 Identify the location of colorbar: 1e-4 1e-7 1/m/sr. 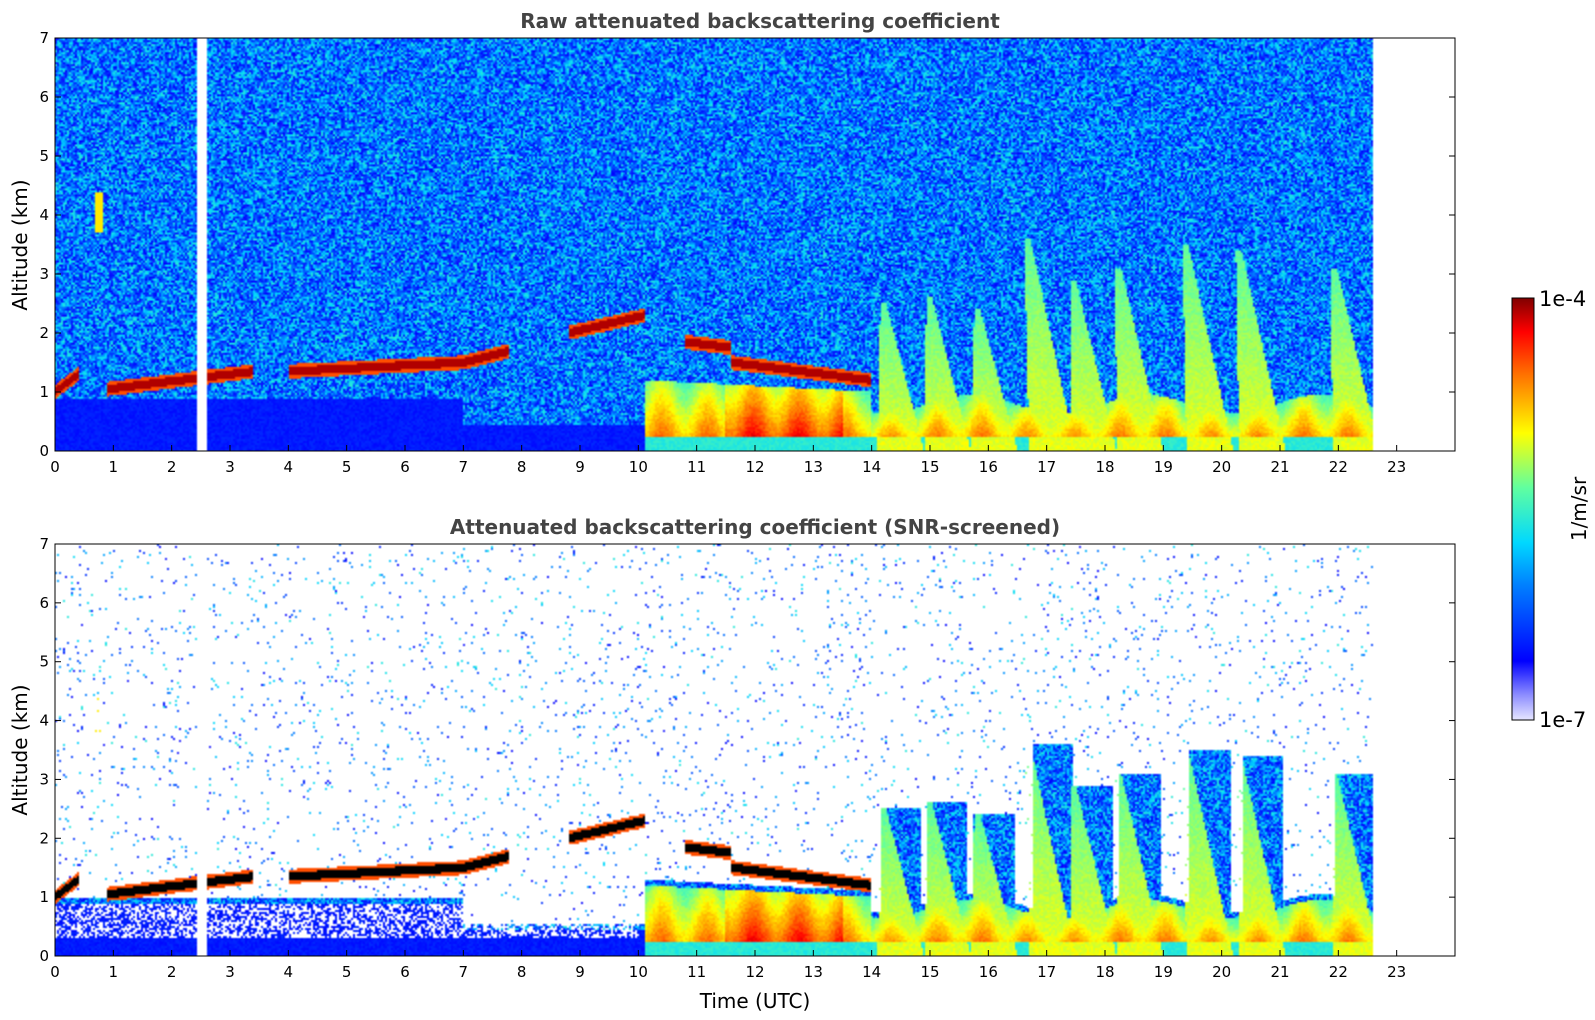
(1551, 509).